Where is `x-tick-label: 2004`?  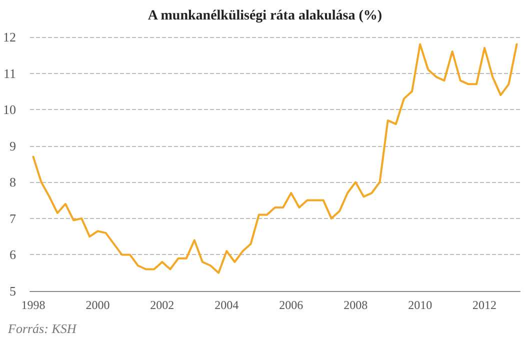 x-tick-label: 2004 is located at coordinates (226, 305).